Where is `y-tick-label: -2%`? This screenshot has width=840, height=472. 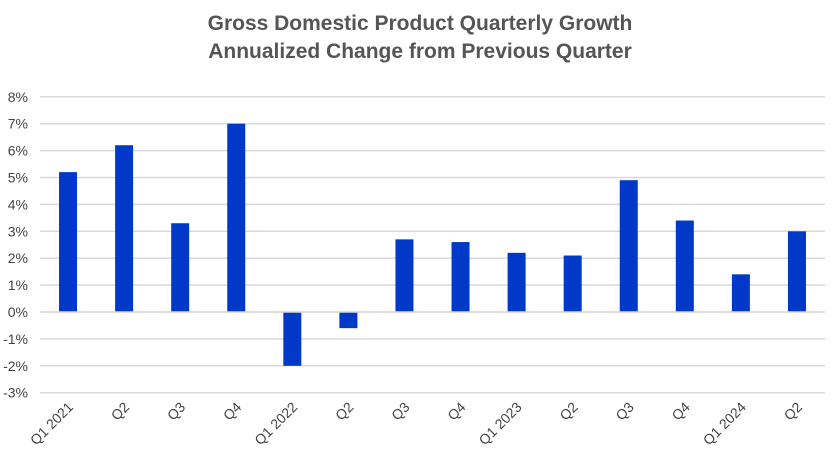 y-tick-label: -2% is located at coordinates (15, 366).